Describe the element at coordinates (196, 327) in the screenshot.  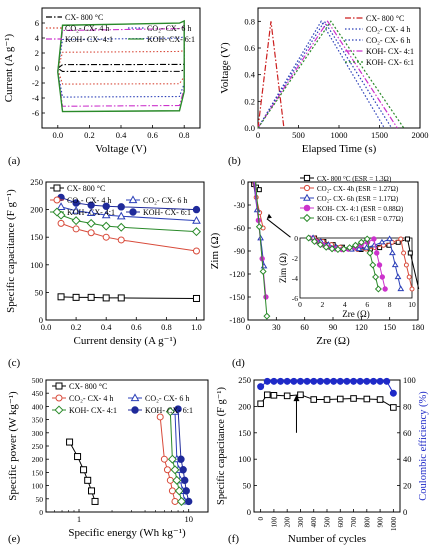
I see `x-tick-label: 1.0` at that location.